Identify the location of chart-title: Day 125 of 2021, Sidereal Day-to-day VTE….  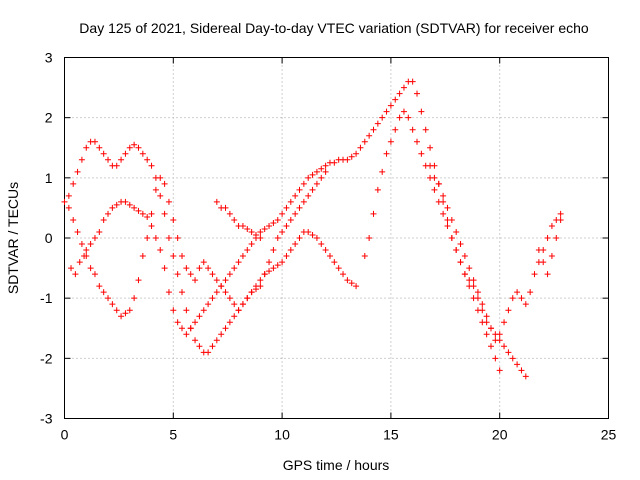
(334, 28).